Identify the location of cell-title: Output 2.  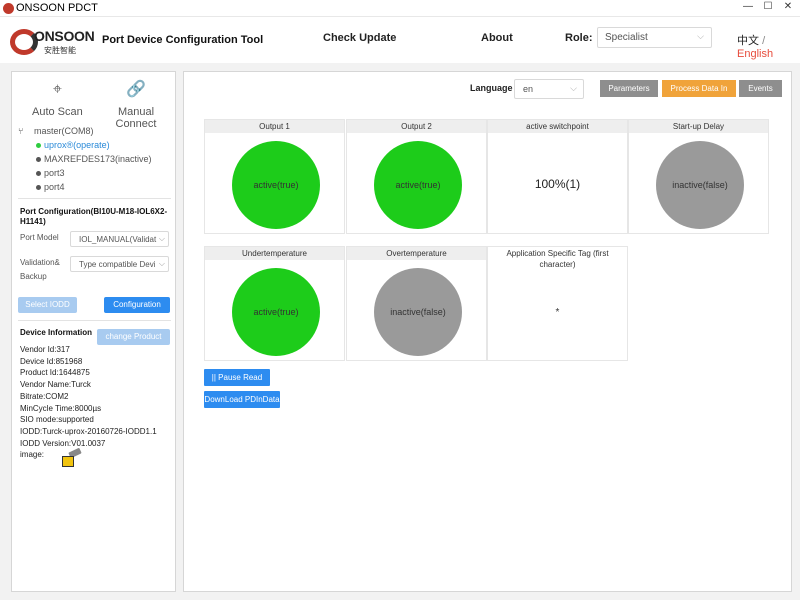
(416, 126).